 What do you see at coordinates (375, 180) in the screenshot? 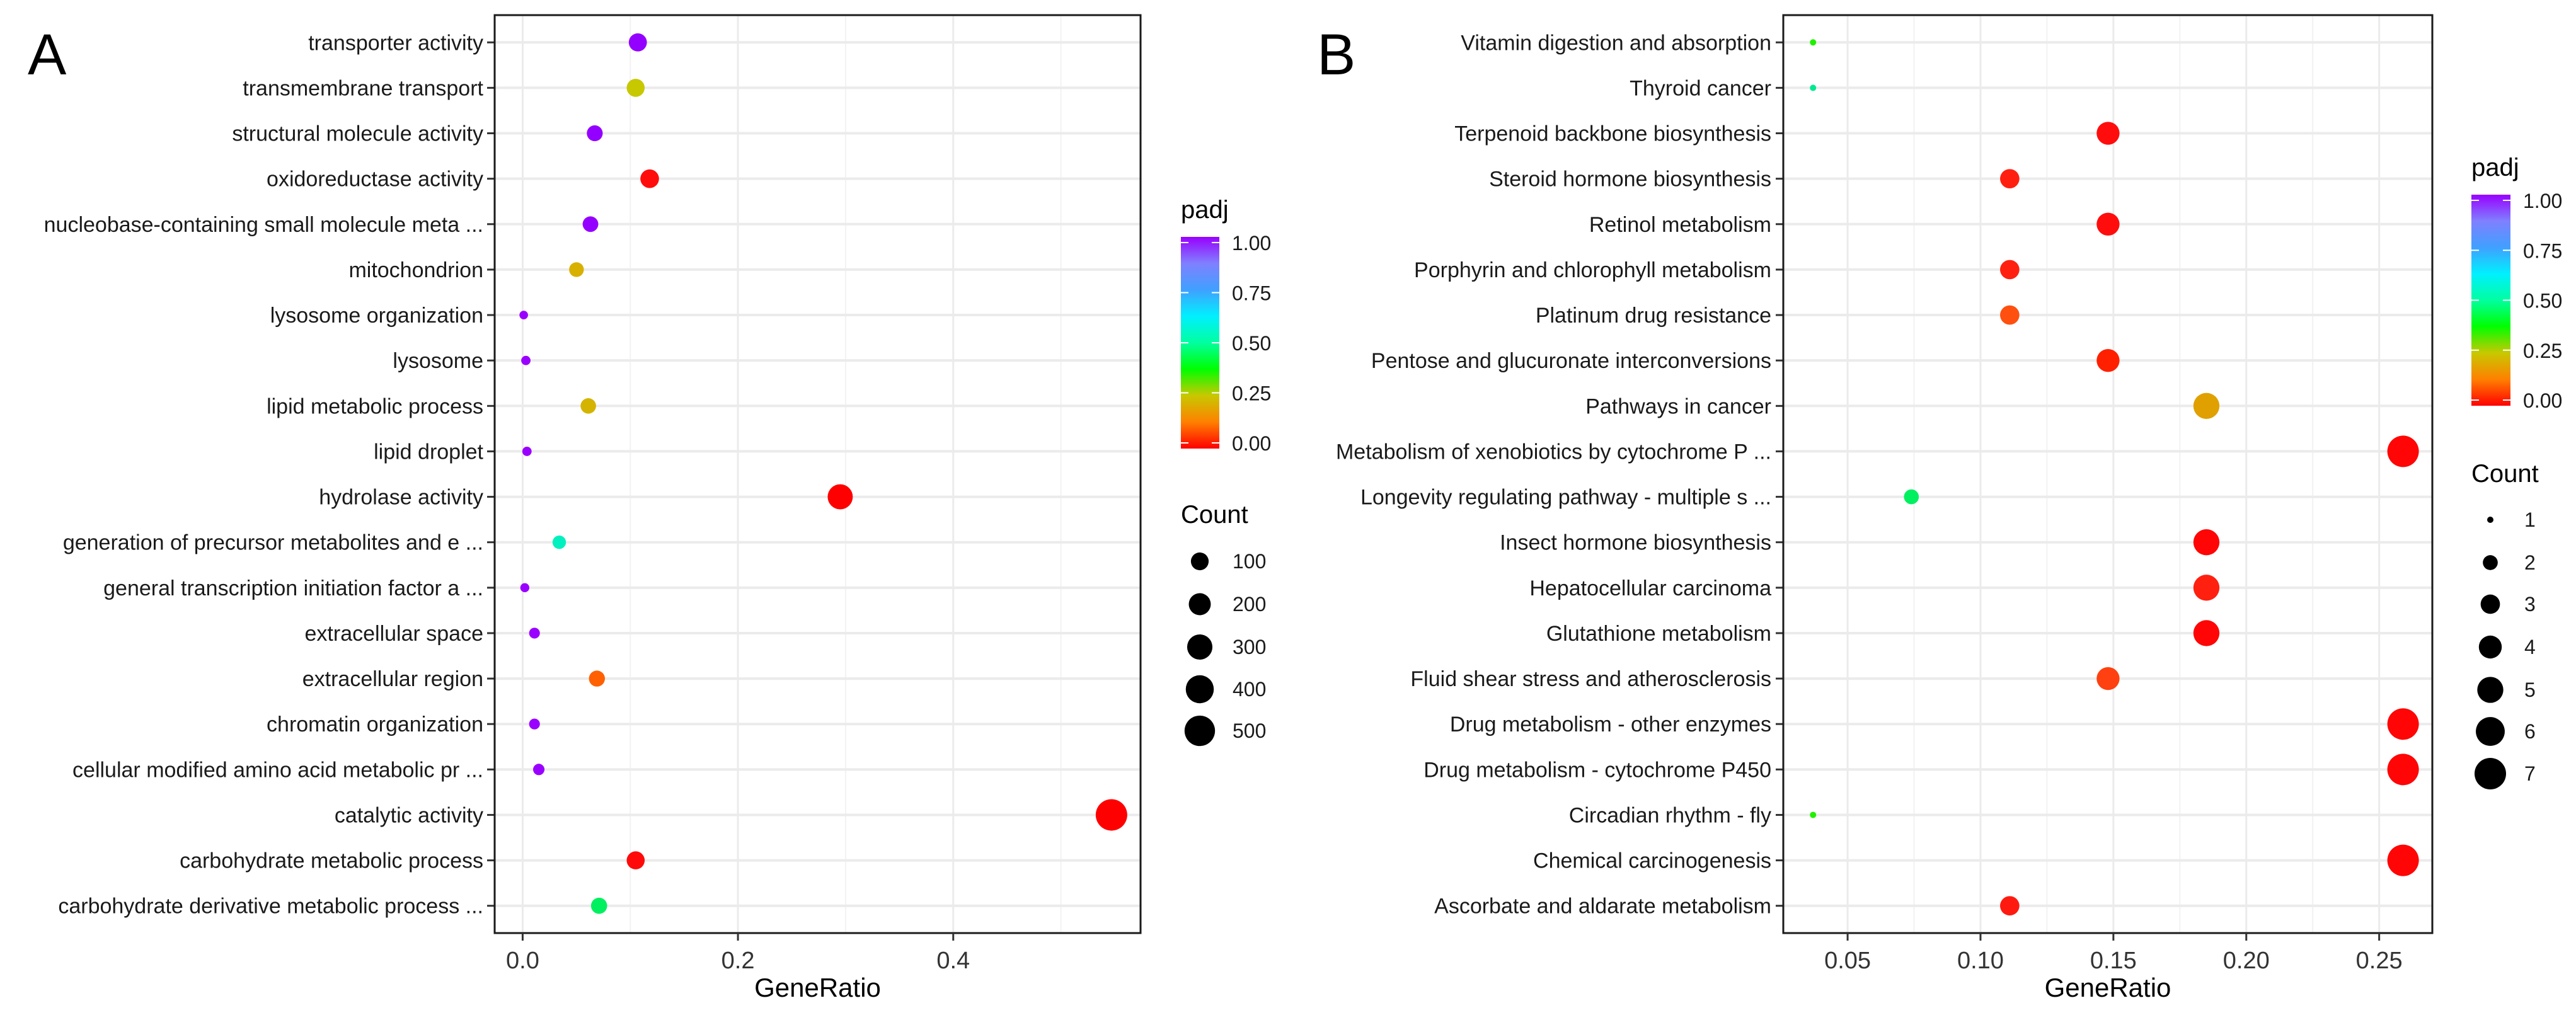
I see `category-label: oxidoreductase activity` at bounding box center [375, 180].